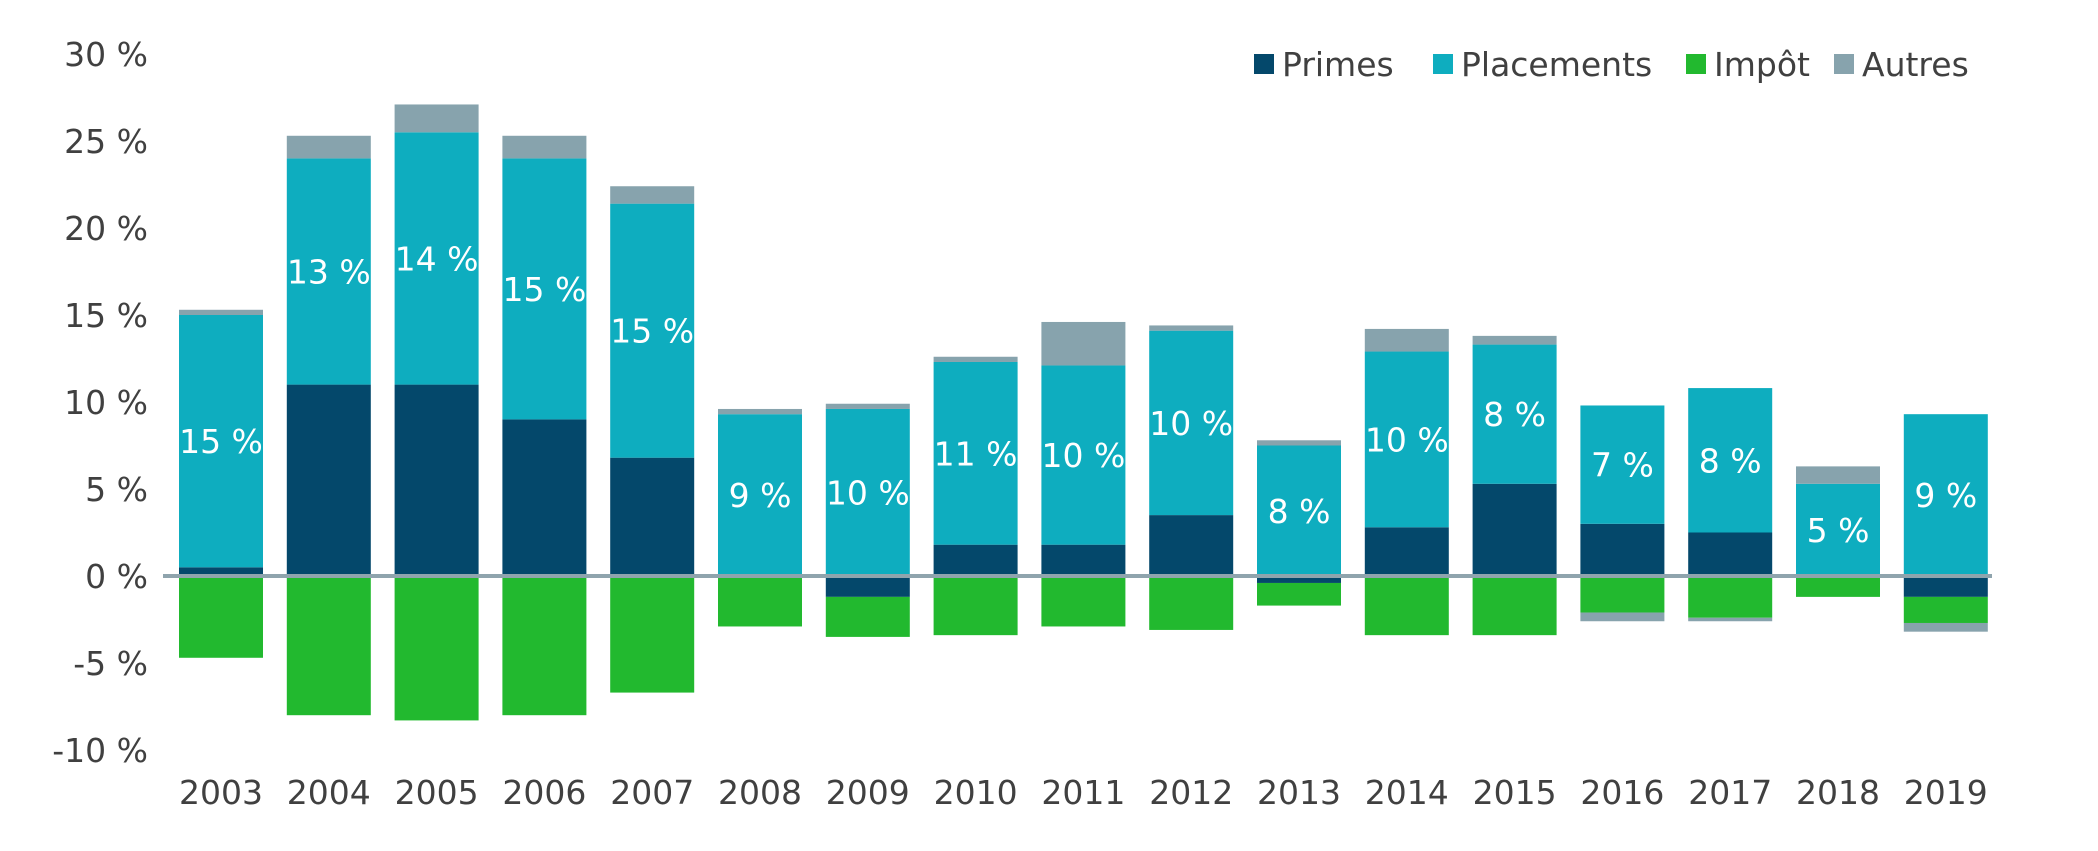 The height and width of the screenshot is (851, 2098). I want to click on bar-segment-placements-2019, so click(1945, 495).